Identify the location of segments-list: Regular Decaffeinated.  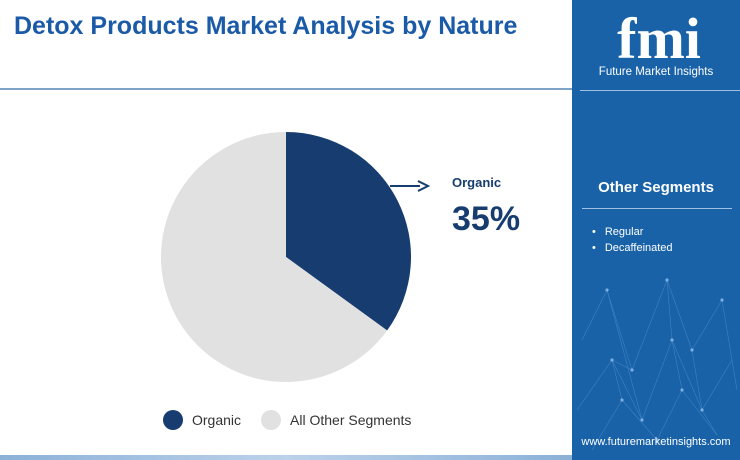
(632, 242).